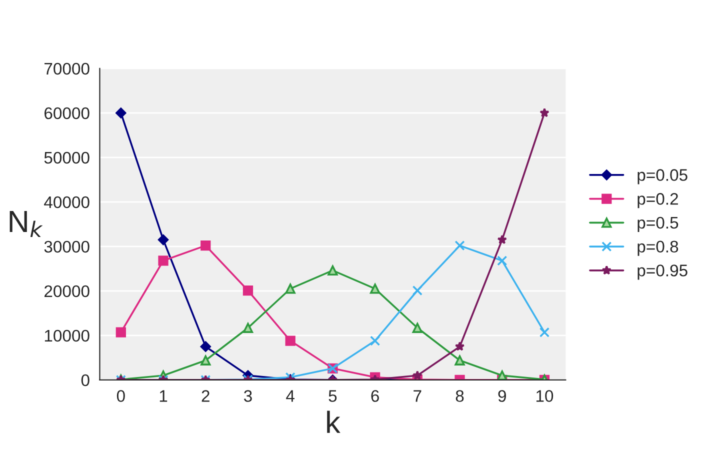 The width and height of the screenshot is (728, 472). Describe the element at coordinates (545, 396) in the screenshot. I see `x-tick-label: 10` at that location.